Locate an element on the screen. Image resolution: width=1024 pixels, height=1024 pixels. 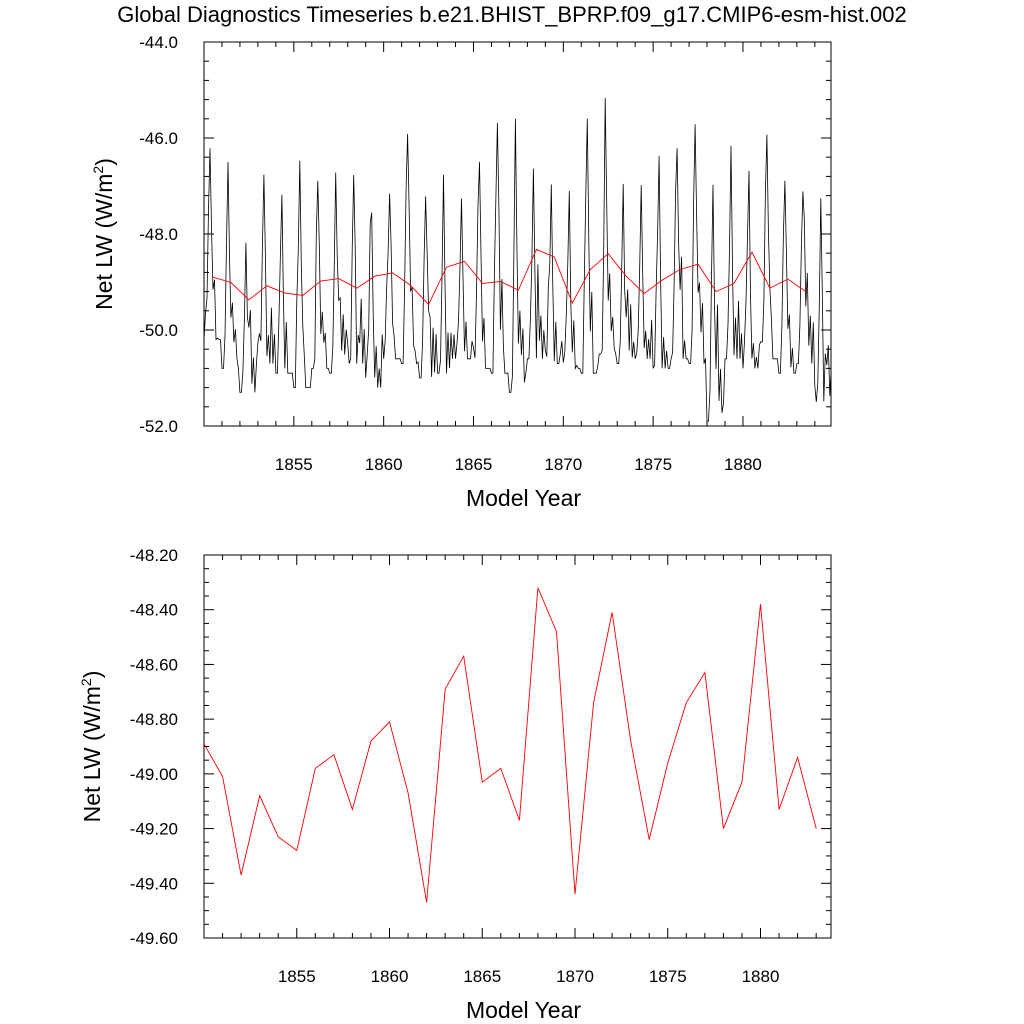
y-tick-label: -48.40 is located at coordinates (154, 610).